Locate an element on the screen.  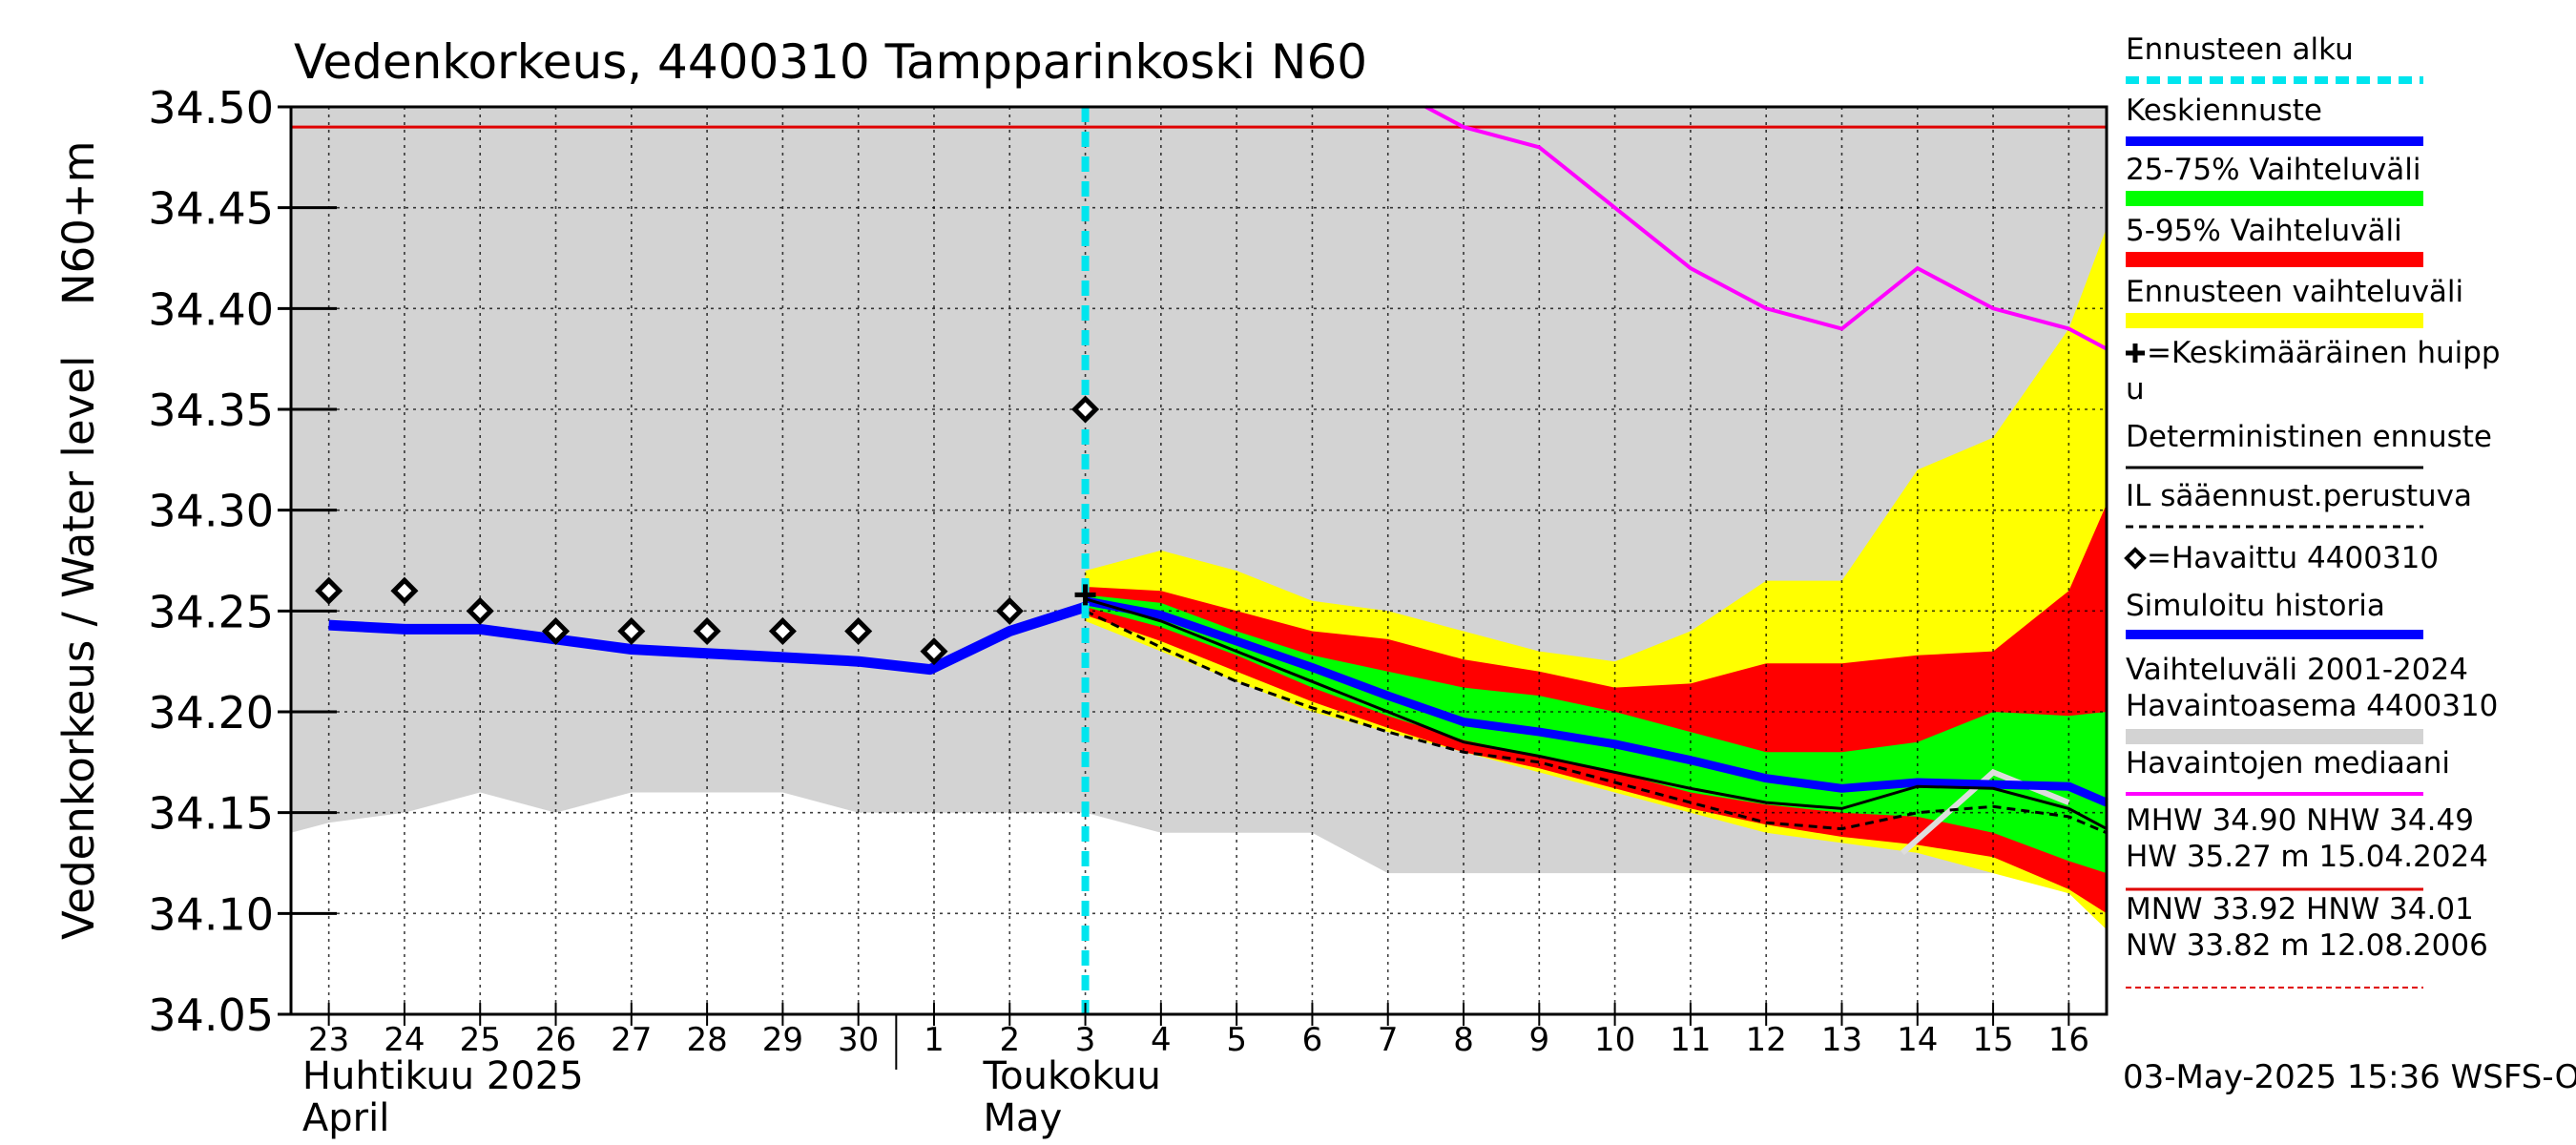
legend-label: Simuloitu historia is located at coordinates (2255, 606).